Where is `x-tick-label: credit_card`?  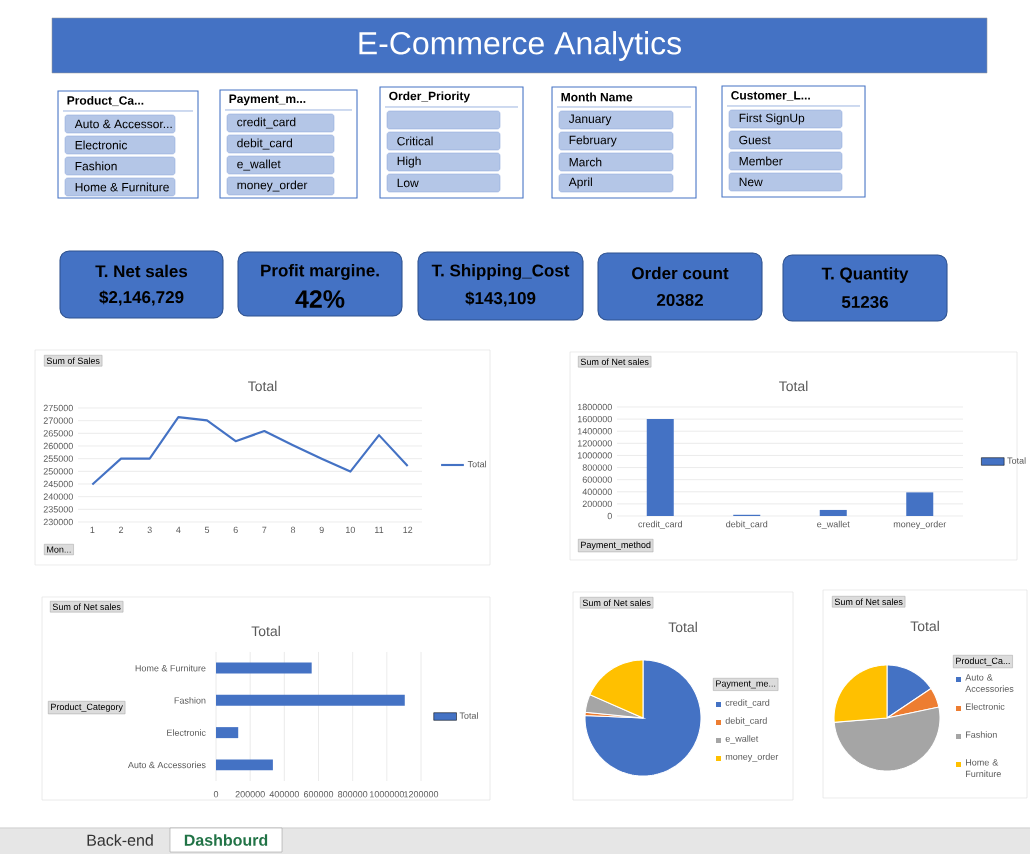
x-tick-label: credit_card is located at coordinates (660, 525).